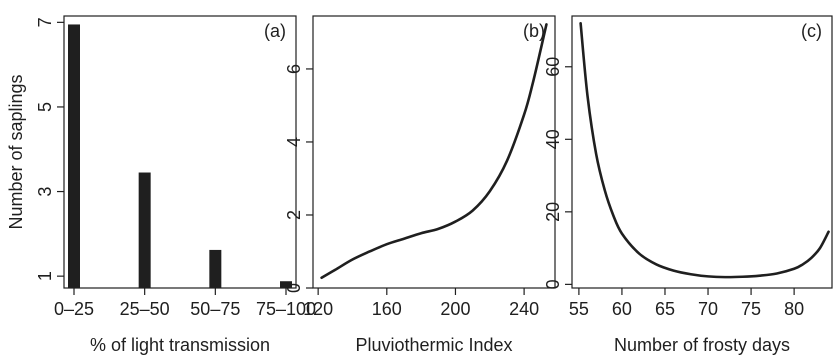 The height and width of the screenshot is (355, 835). Describe the element at coordinates (45, 107) in the screenshot. I see `panel-a-y-tick-label-2: 5` at that location.